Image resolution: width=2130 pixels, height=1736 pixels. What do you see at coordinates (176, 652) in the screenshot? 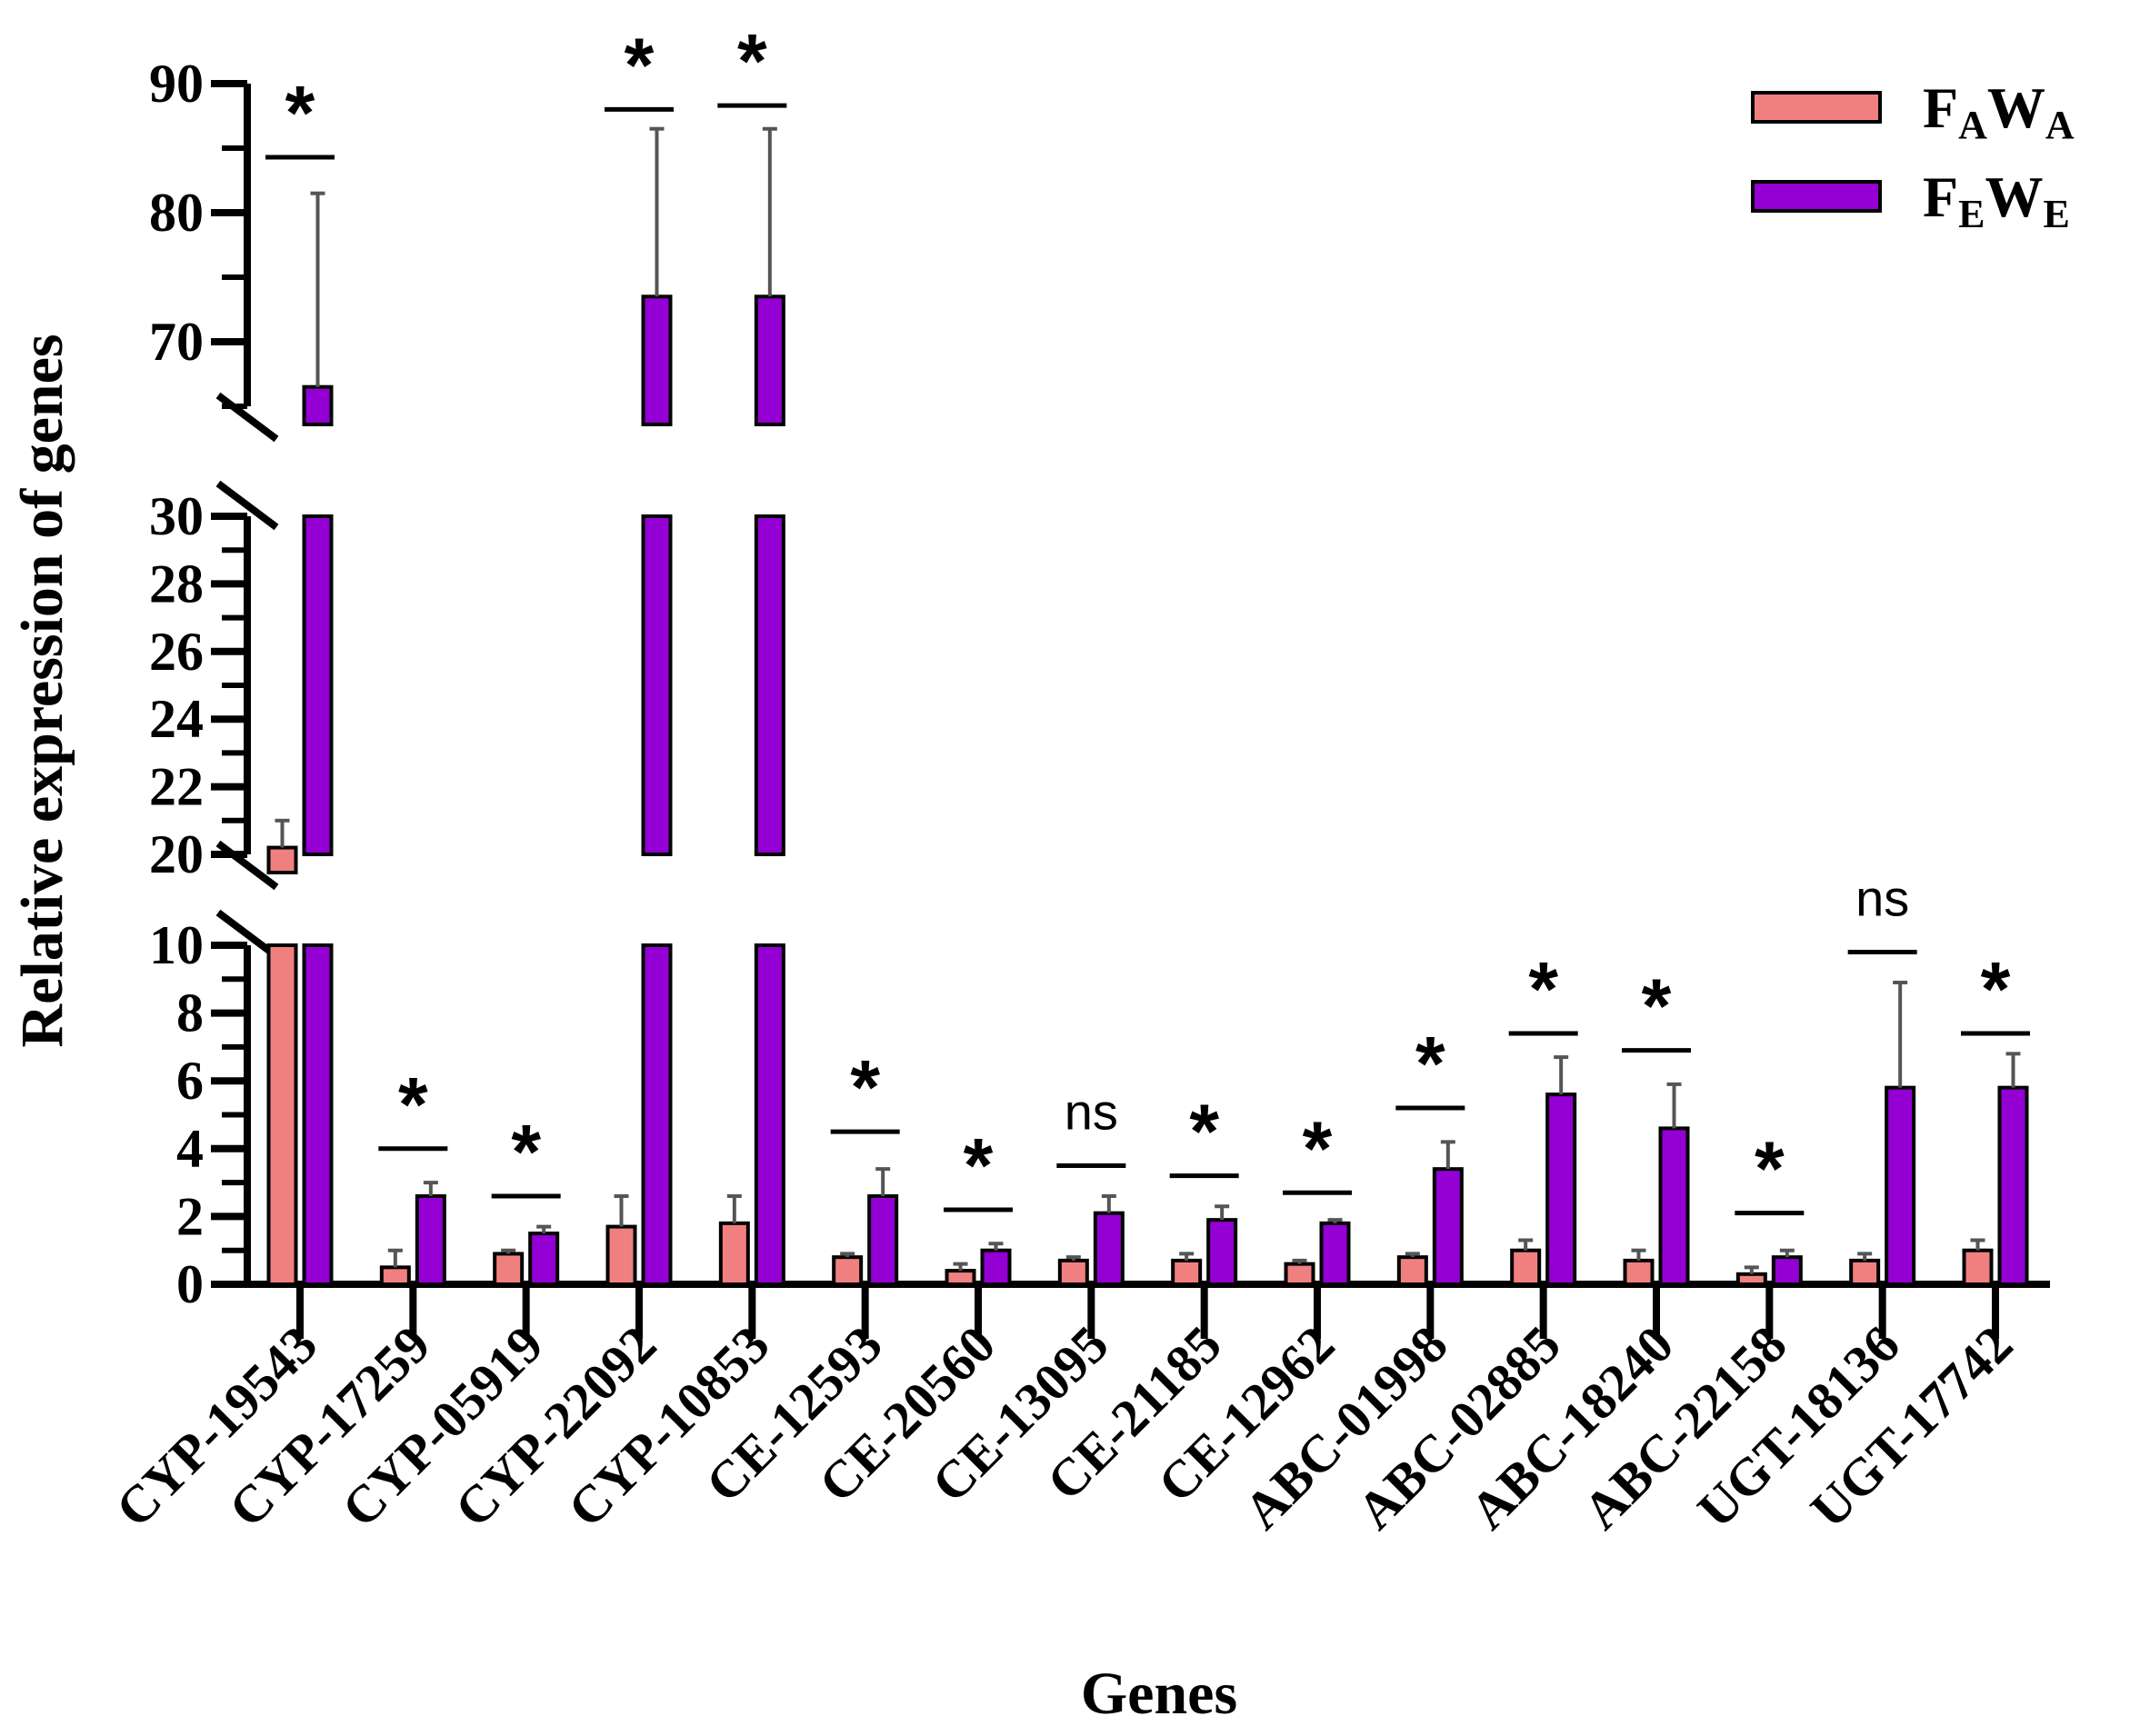
I see `y-tick-label: 26` at bounding box center [176, 652].